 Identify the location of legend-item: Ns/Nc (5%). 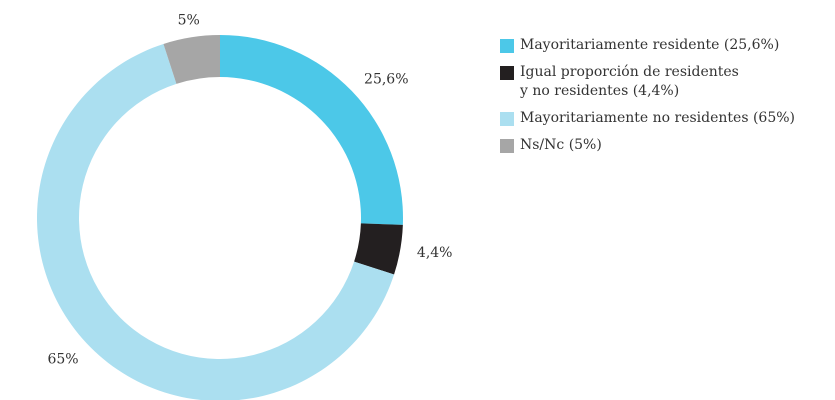
(647, 145).